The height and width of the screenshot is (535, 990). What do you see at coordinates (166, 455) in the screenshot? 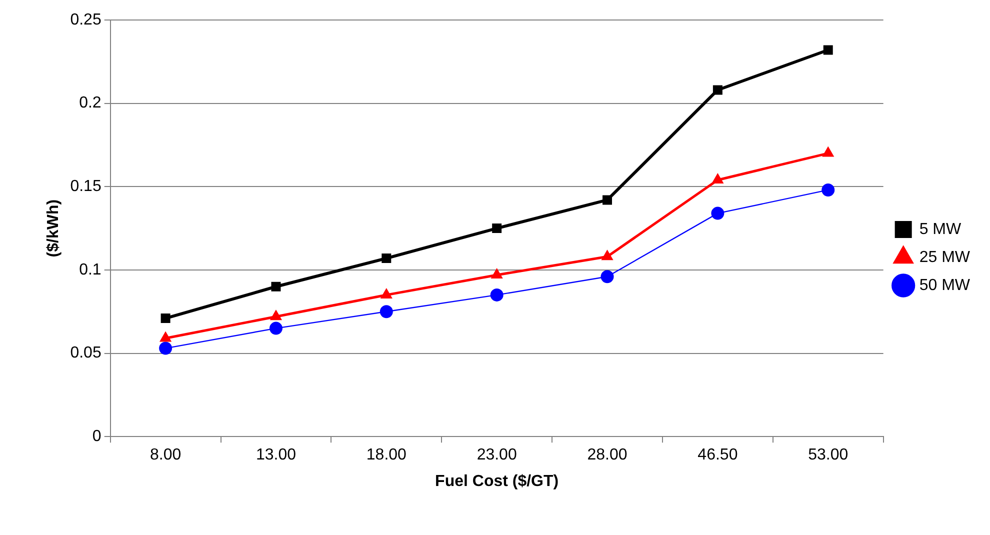
I see `x-tick-label: 8.00` at bounding box center [166, 455].